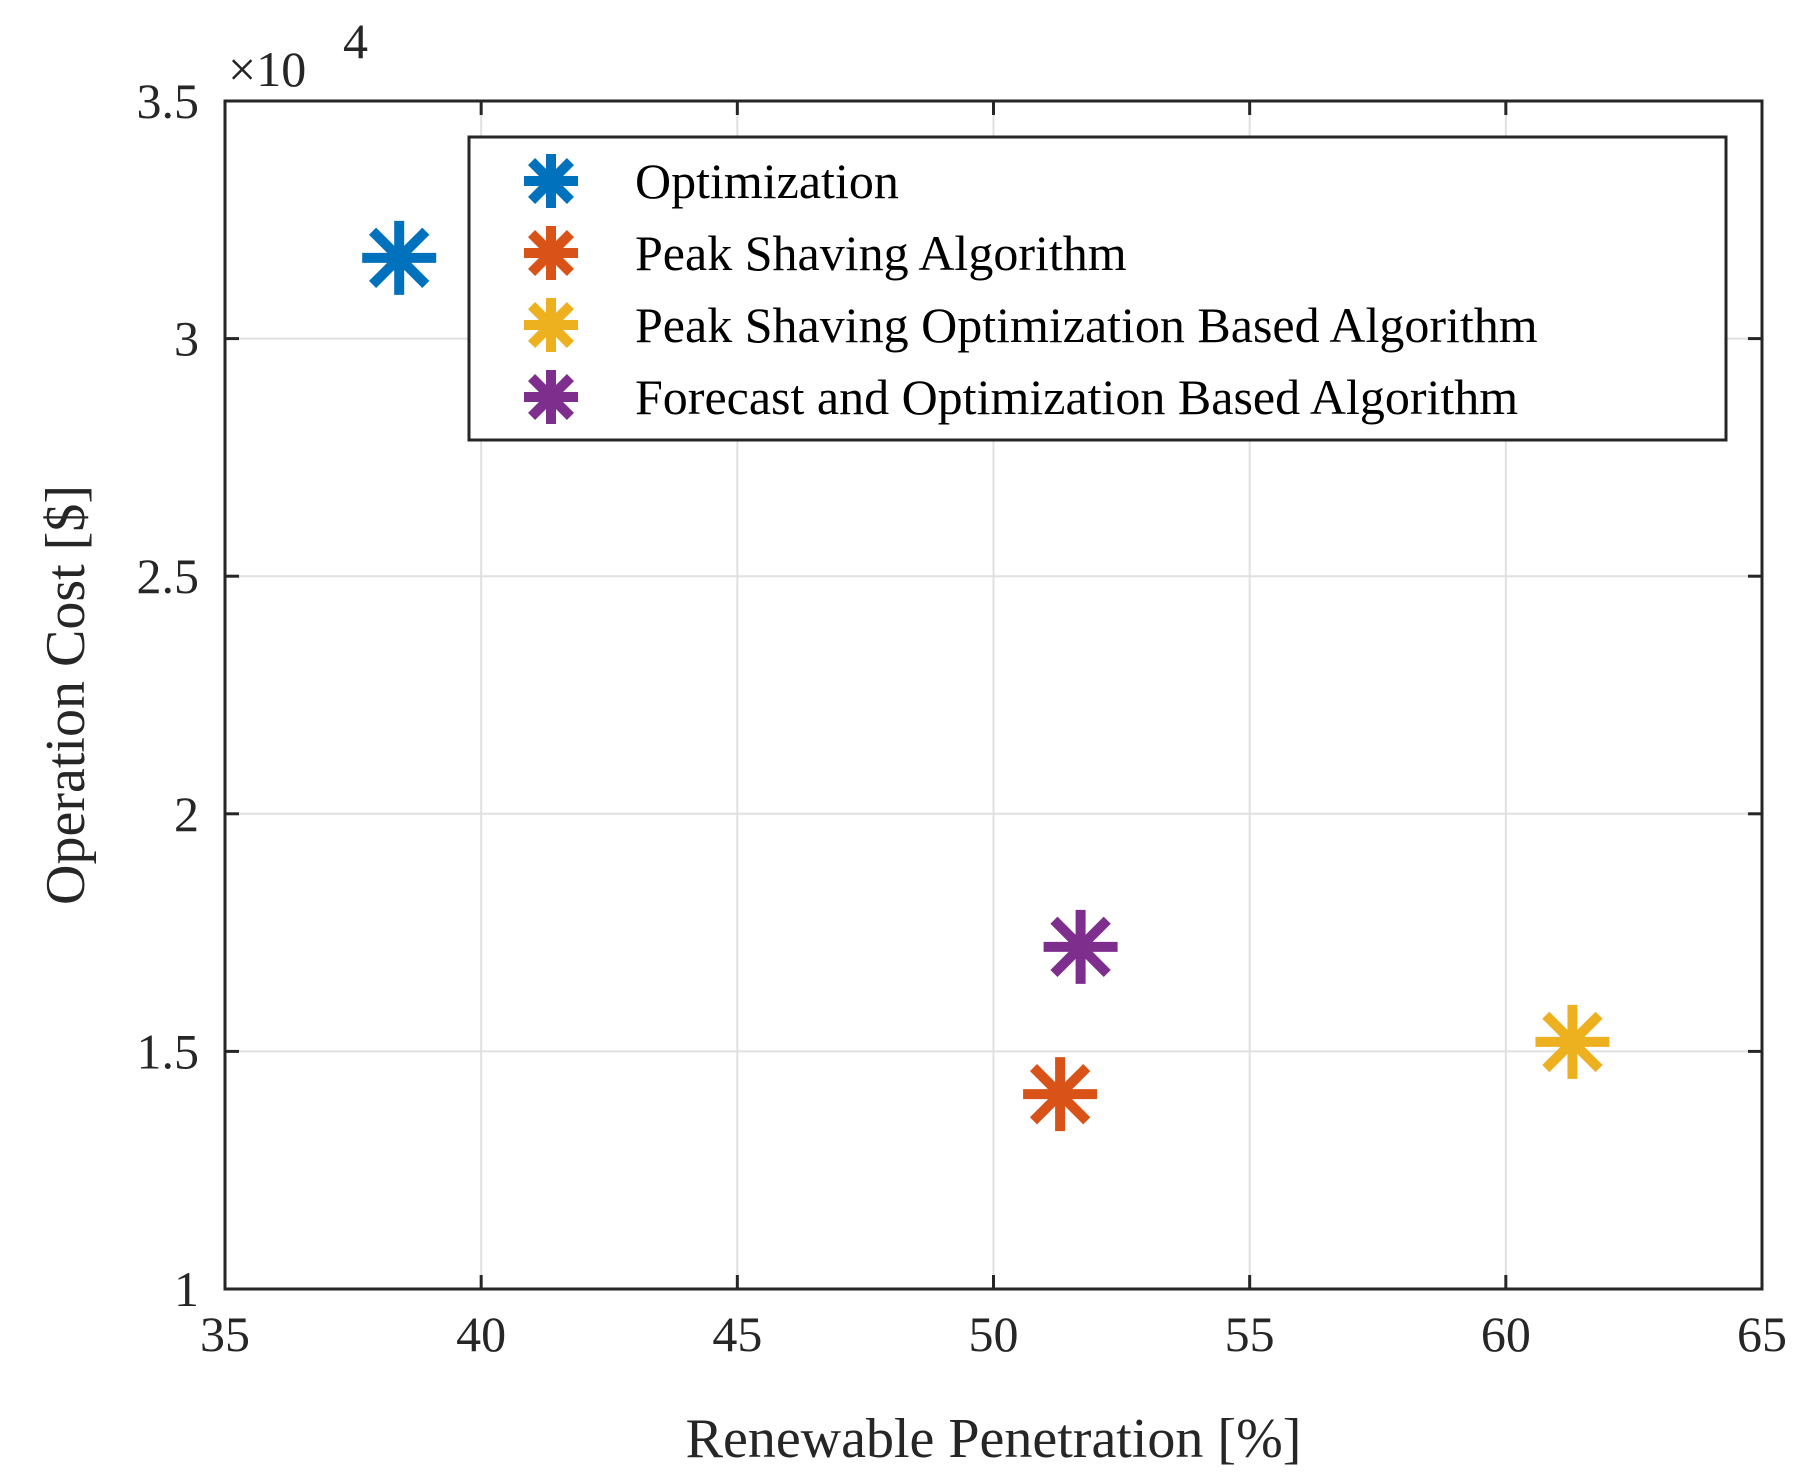 This screenshot has width=1813, height=1484. I want to click on y-axis-label: Operation Cost [$], so click(66, 695).